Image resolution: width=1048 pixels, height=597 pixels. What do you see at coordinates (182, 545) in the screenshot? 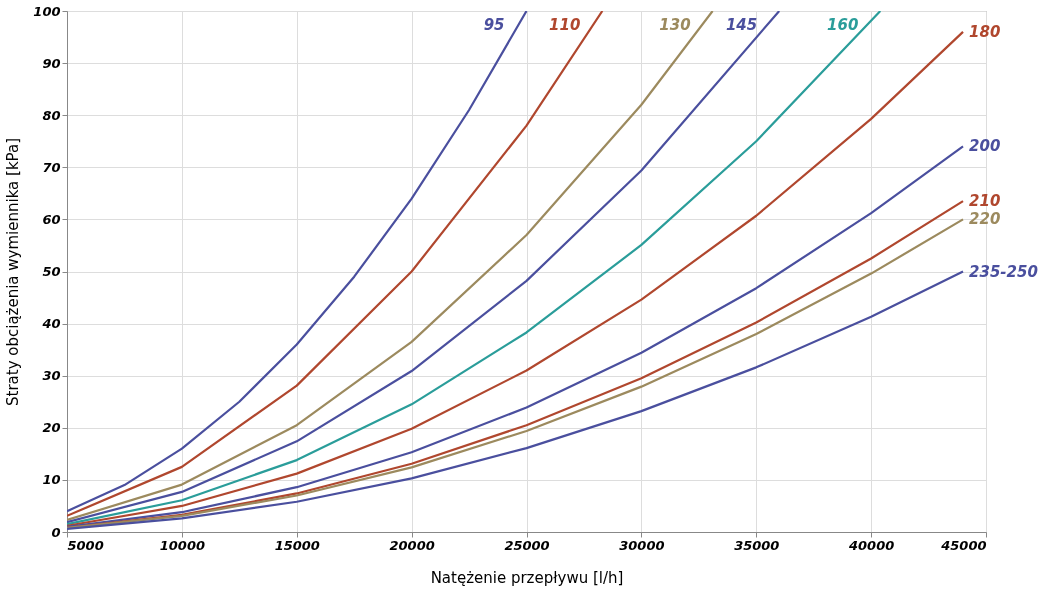
I see `x-tick-label: 10000` at bounding box center [182, 545].